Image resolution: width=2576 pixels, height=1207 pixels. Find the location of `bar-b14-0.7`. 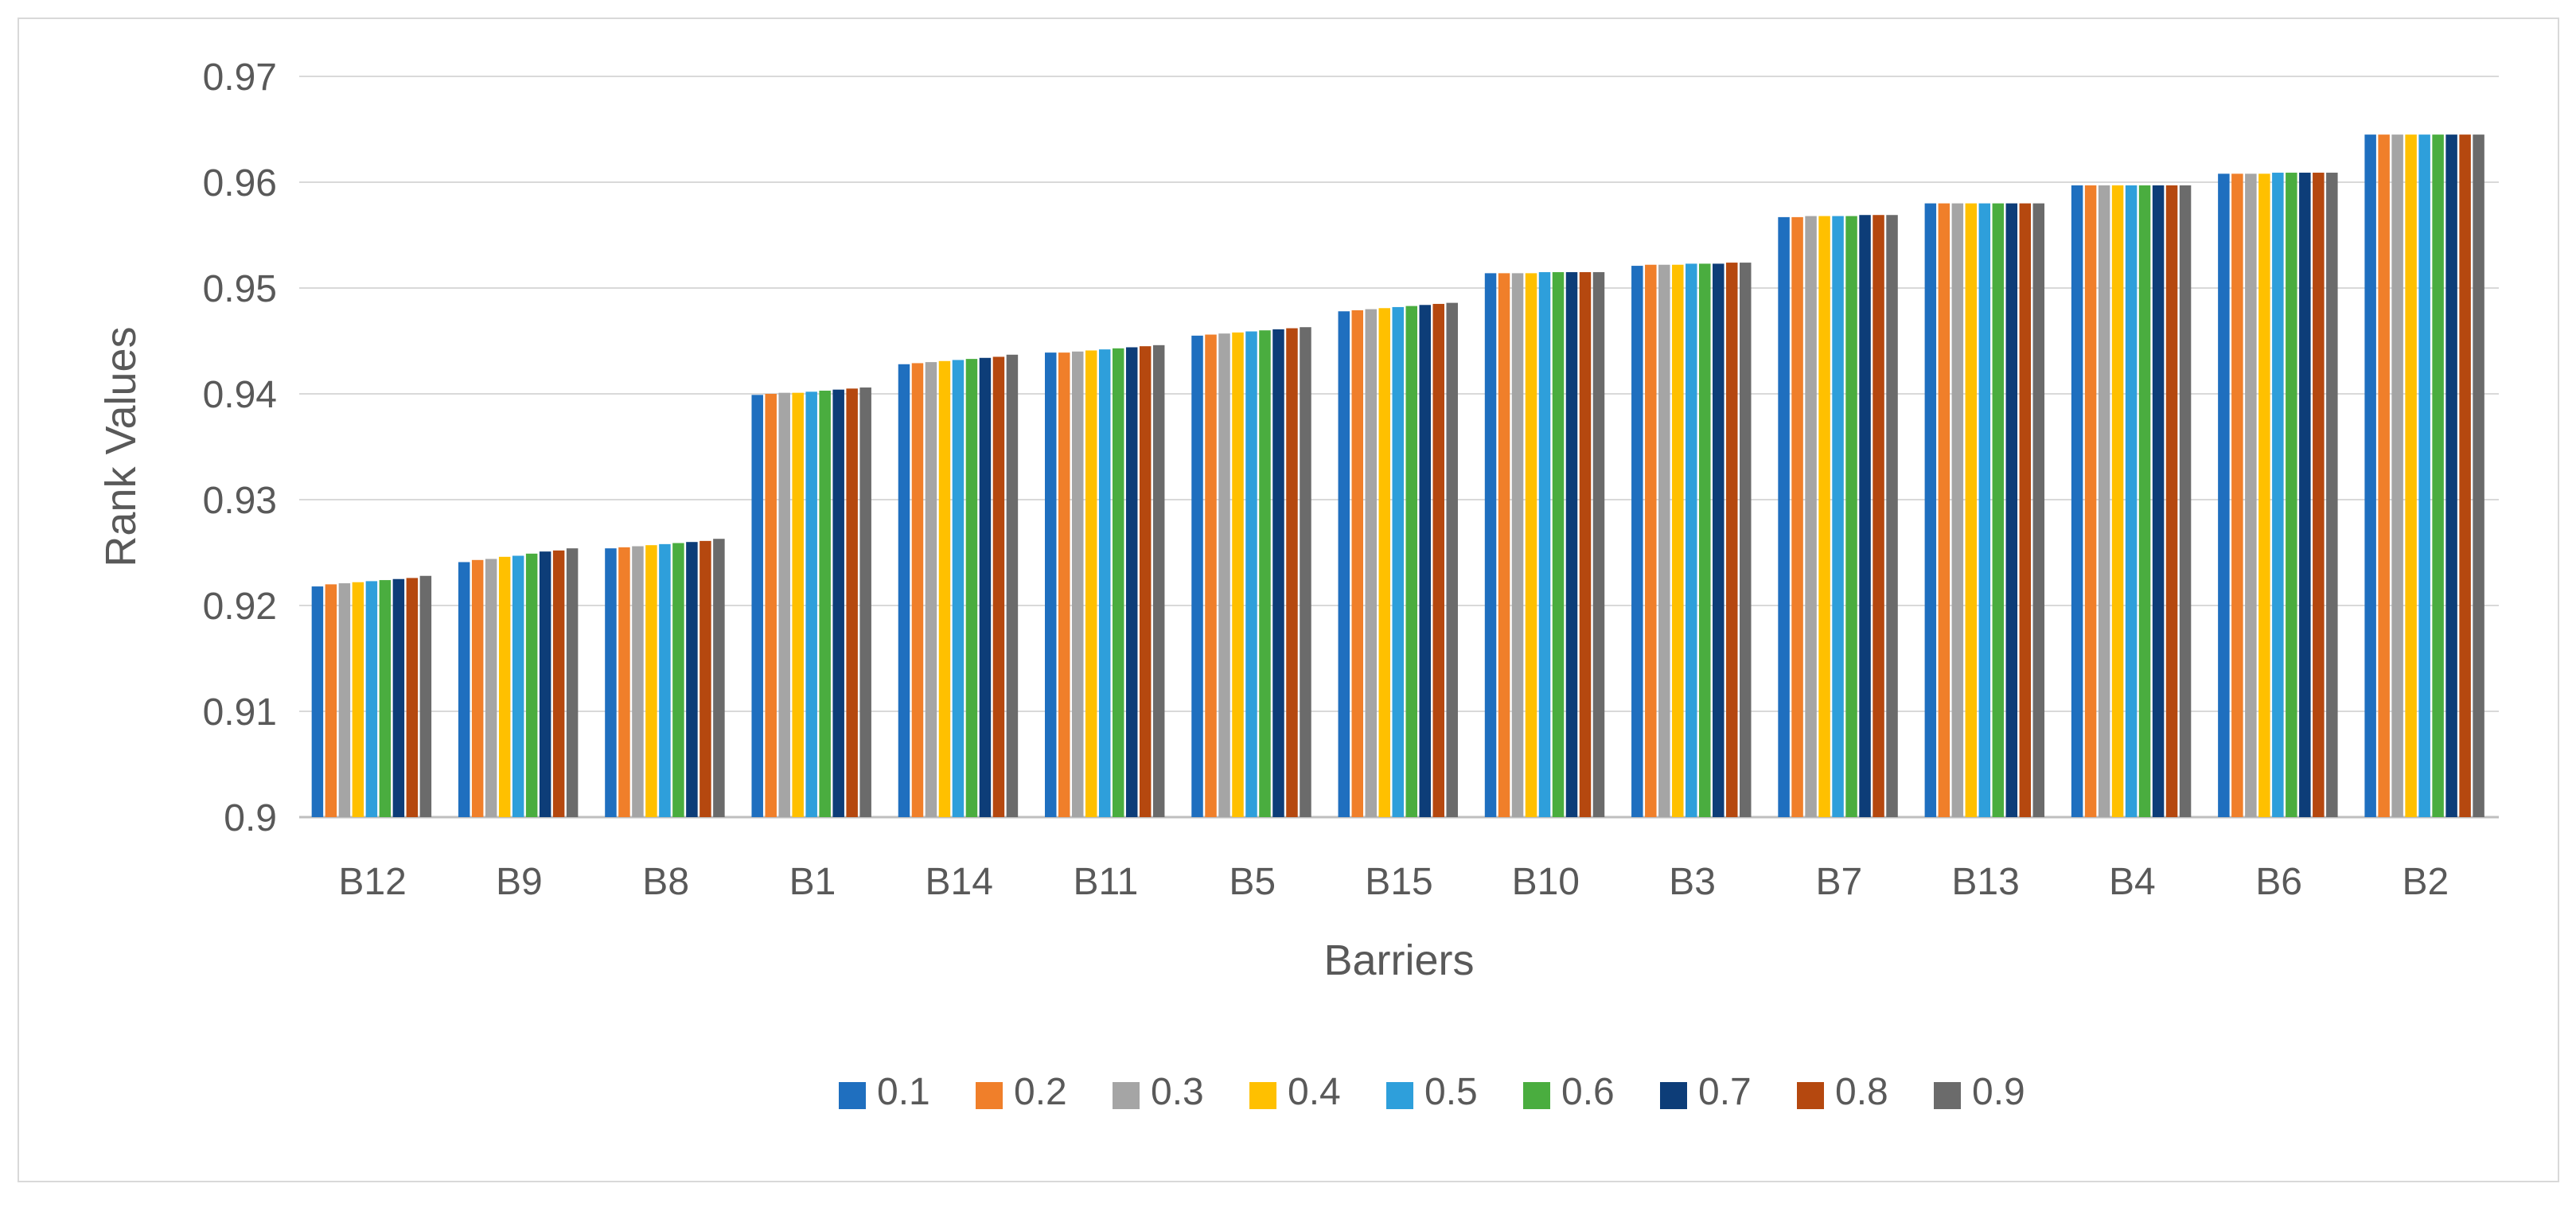

bar-b14-0.7 is located at coordinates (985, 587).